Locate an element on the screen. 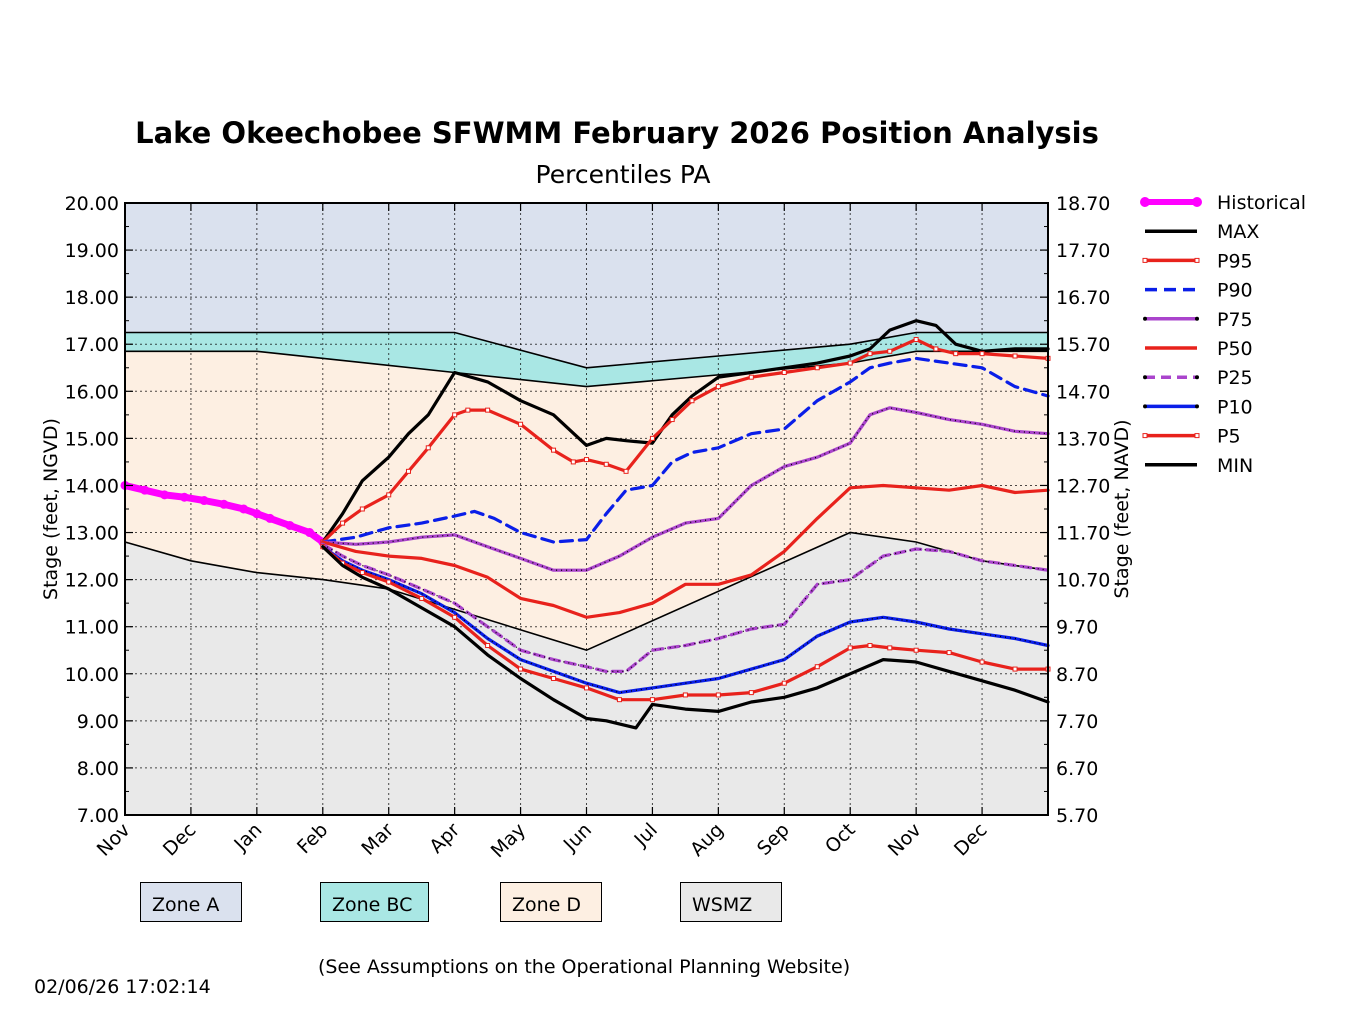  y-tick-label: 16.00 is located at coordinates (92, 392).